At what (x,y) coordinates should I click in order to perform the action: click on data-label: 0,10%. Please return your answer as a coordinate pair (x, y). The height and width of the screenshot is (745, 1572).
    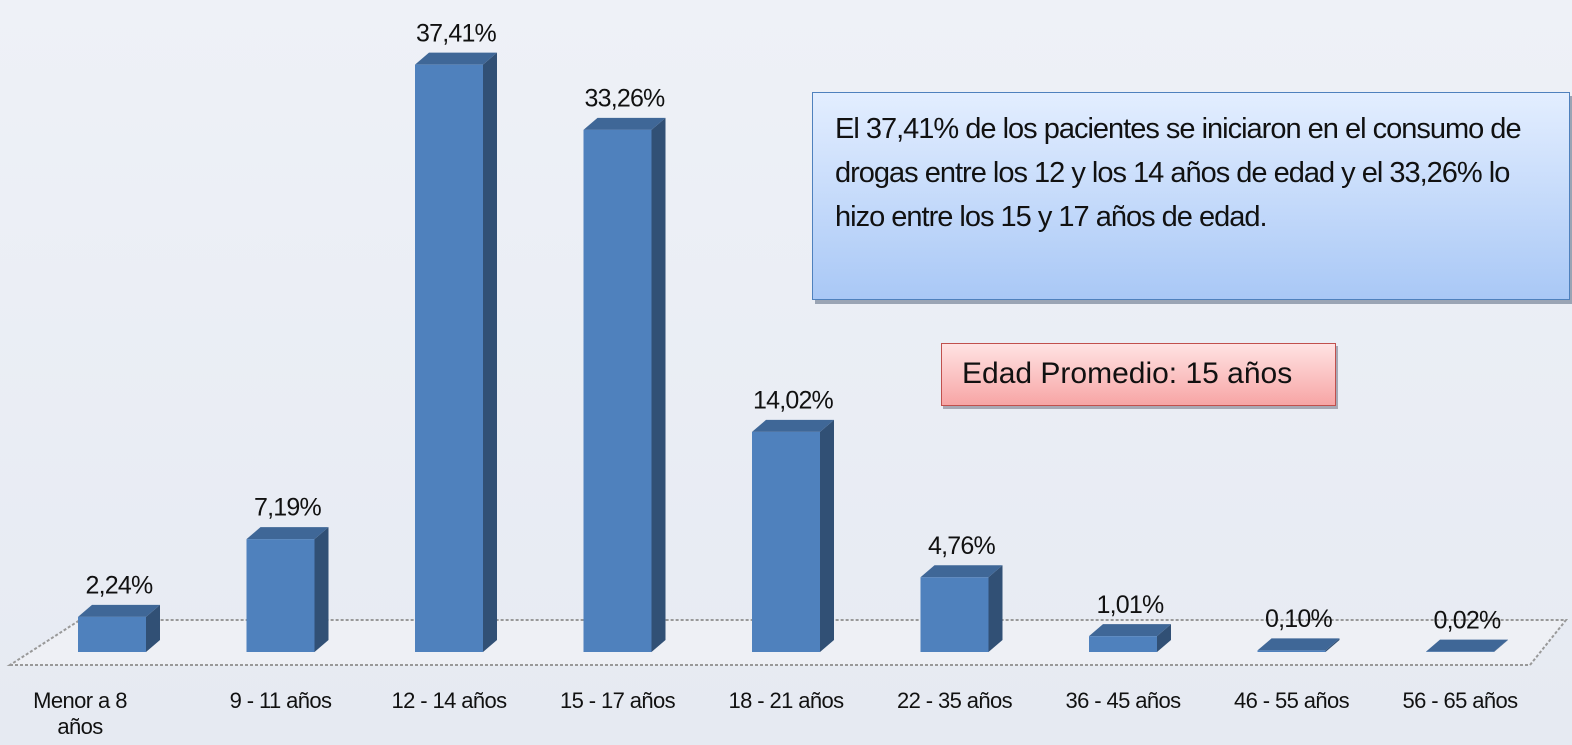
    Looking at the image, I should click on (1298, 619).